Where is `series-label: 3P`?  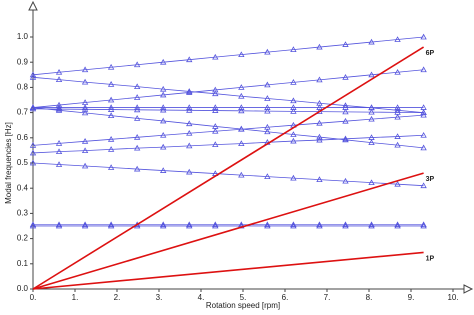
series-label: 3P is located at coordinates (430, 179).